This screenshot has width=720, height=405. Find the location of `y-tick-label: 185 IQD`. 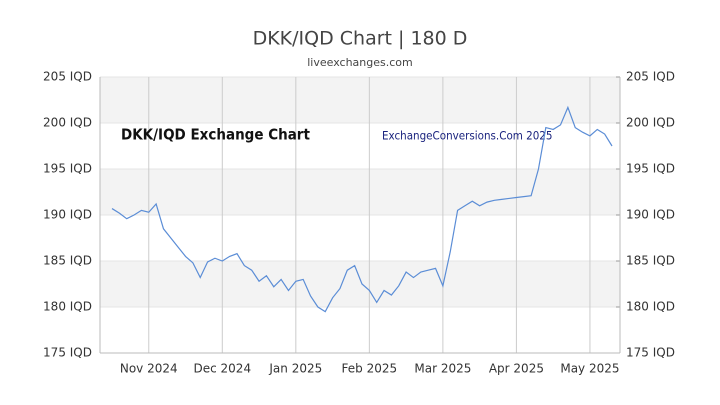

y-tick-label: 185 IQD is located at coordinates (67, 261).